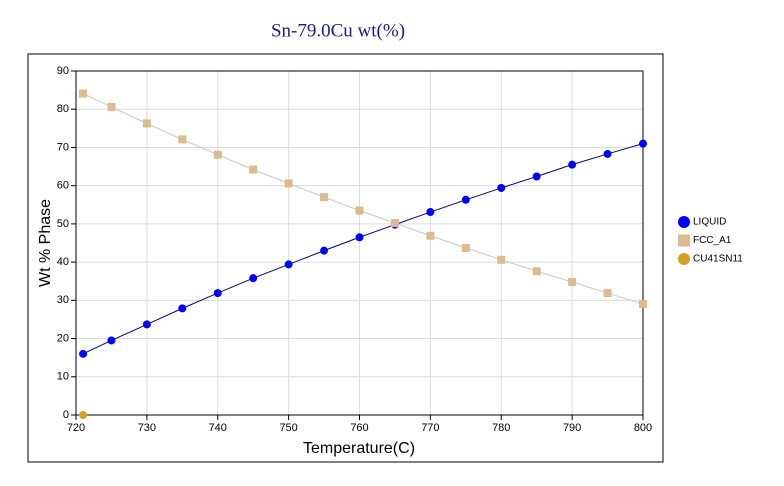 Image resolution: width=784 pixels, height=486 pixels. Describe the element at coordinates (712, 240) in the screenshot. I see `legend-label: FCC_A1` at that location.